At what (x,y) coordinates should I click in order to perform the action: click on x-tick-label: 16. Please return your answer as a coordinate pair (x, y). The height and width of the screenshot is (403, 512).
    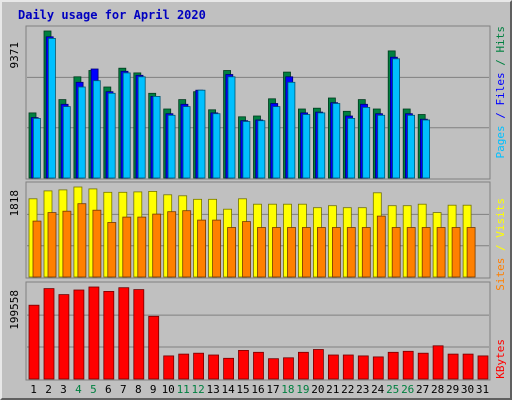
    Looking at the image, I should click on (257, 389).